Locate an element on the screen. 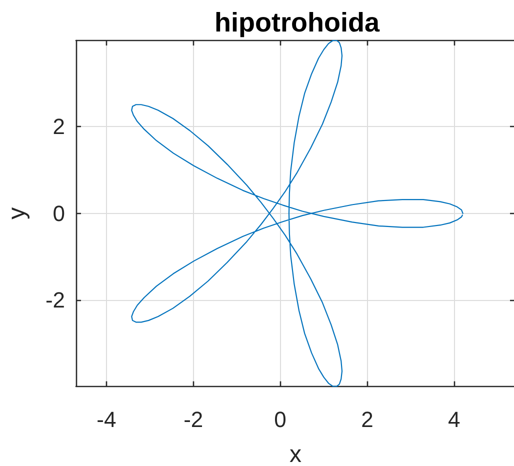 This screenshot has height=466, width=514. x-tick-label: 4 is located at coordinates (454, 419).